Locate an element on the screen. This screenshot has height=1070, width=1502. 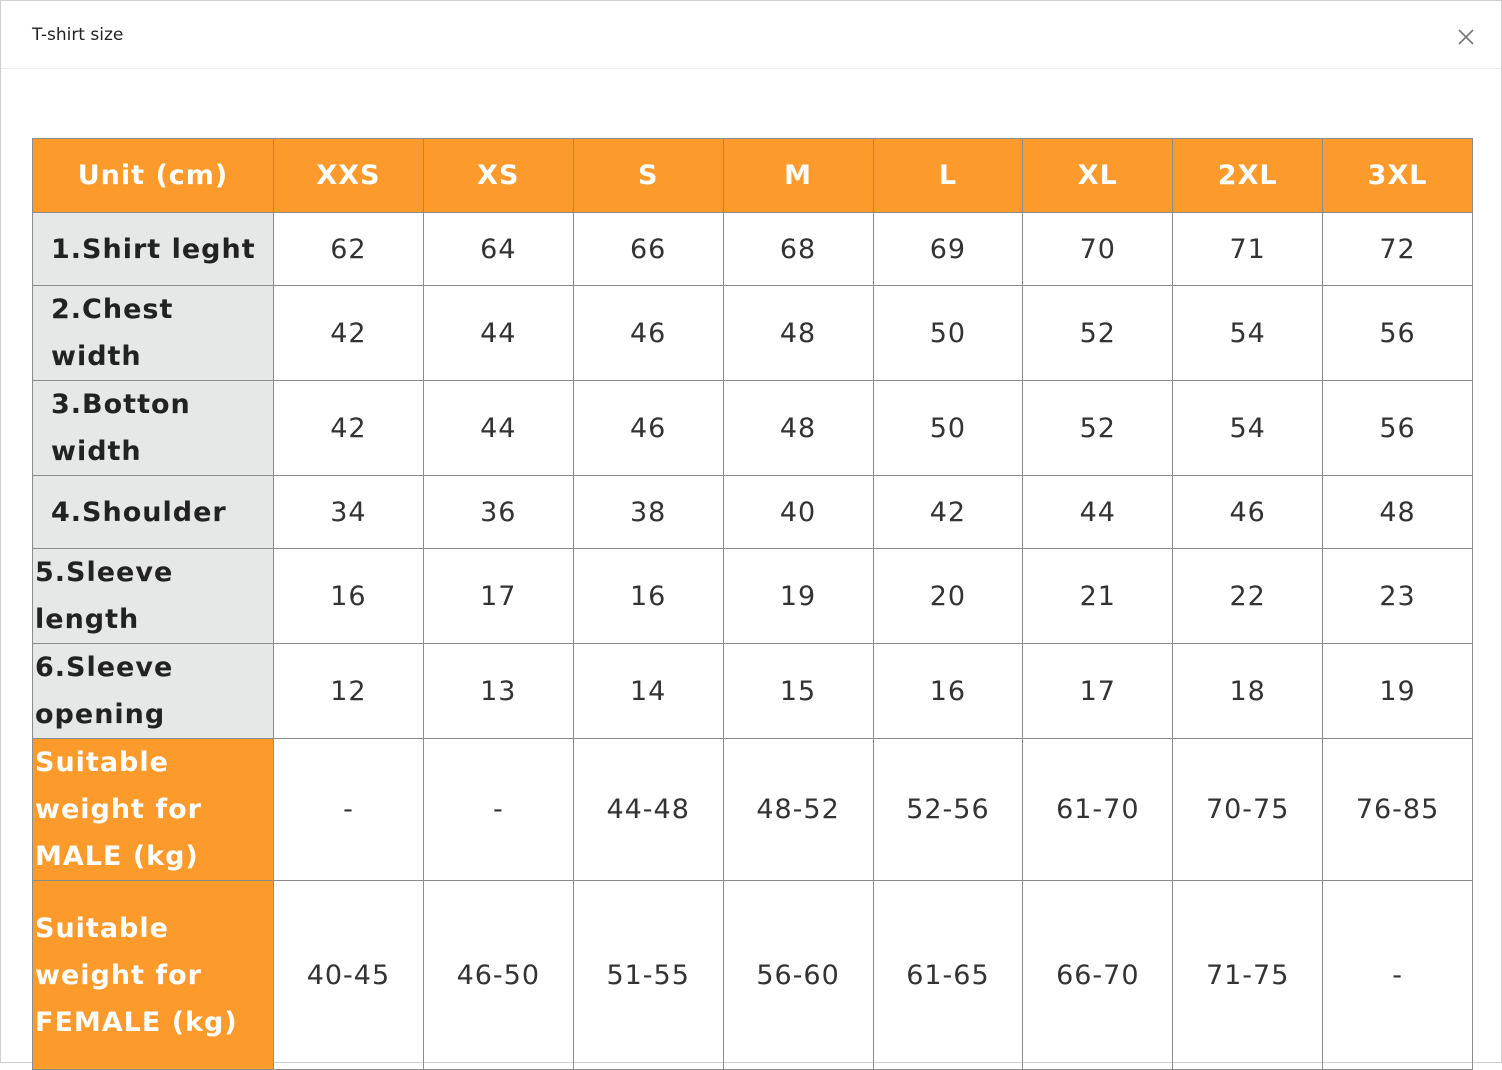
table-cell: 68 is located at coordinates (798, 249).